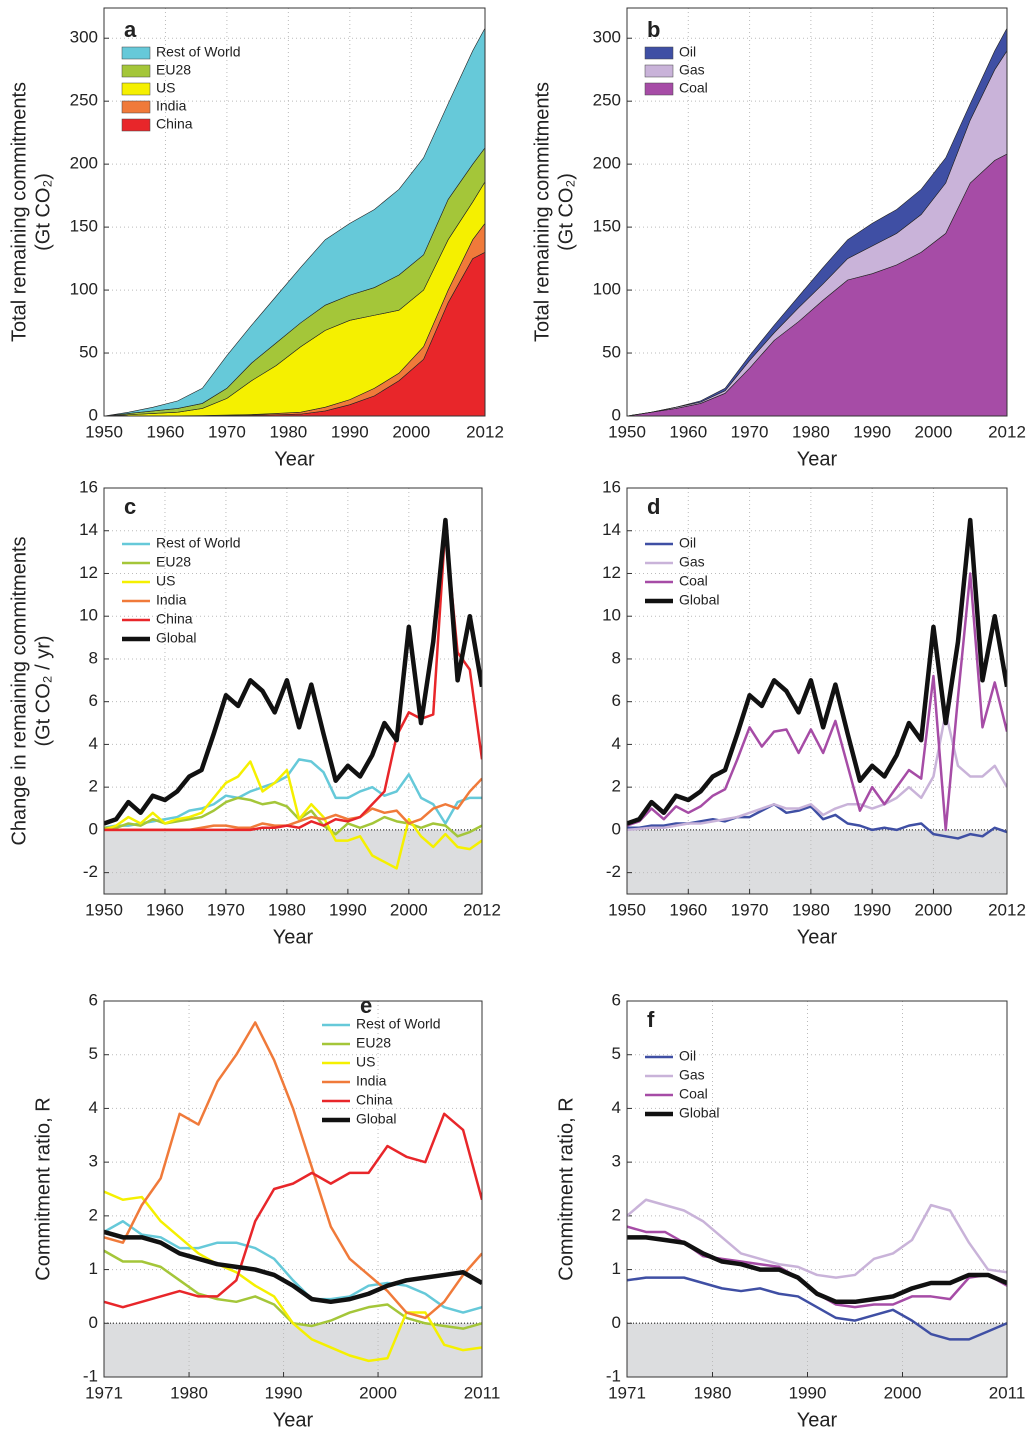 Image resolution: width=1029 pixels, height=1432 pixels. Describe the element at coordinates (19, 690) in the screenshot. I see `y-axis-title: Change in remaining commitments` at that location.